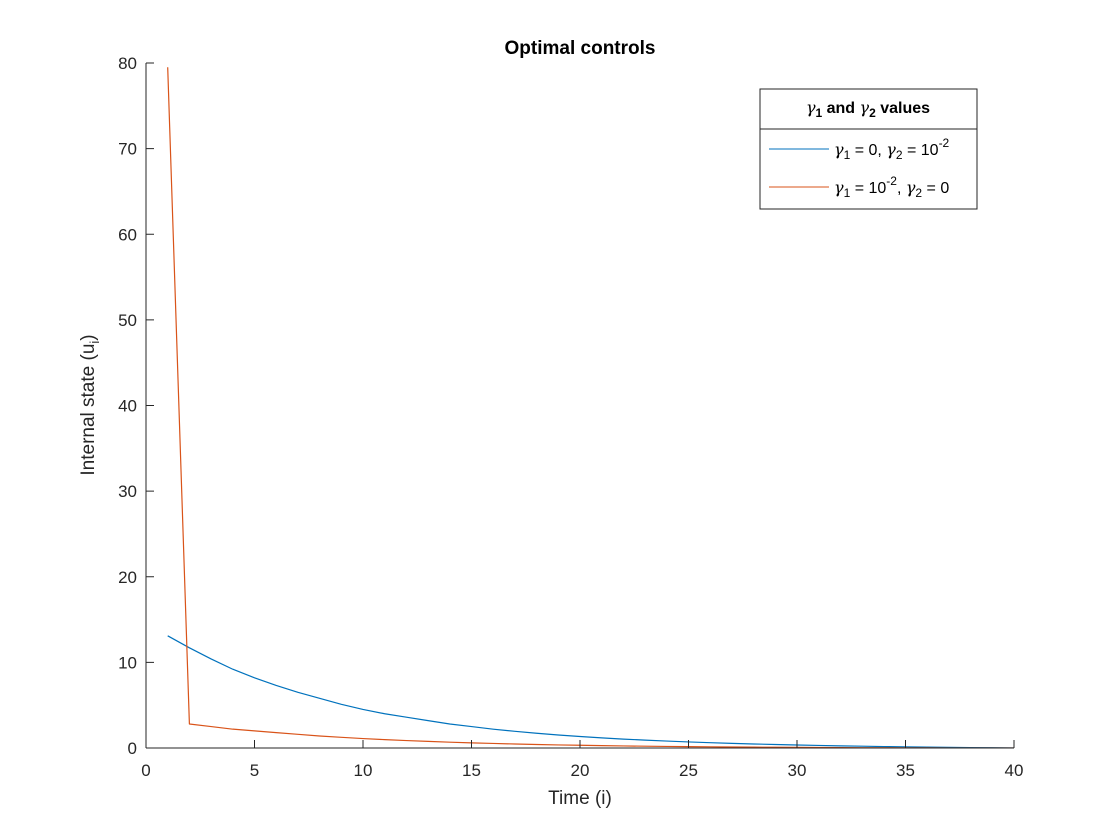  What do you see at coordinates (847, 193) in the screenshot?
I see `legend-entry-2-sub1: 1` at bounding box center [847, 193].